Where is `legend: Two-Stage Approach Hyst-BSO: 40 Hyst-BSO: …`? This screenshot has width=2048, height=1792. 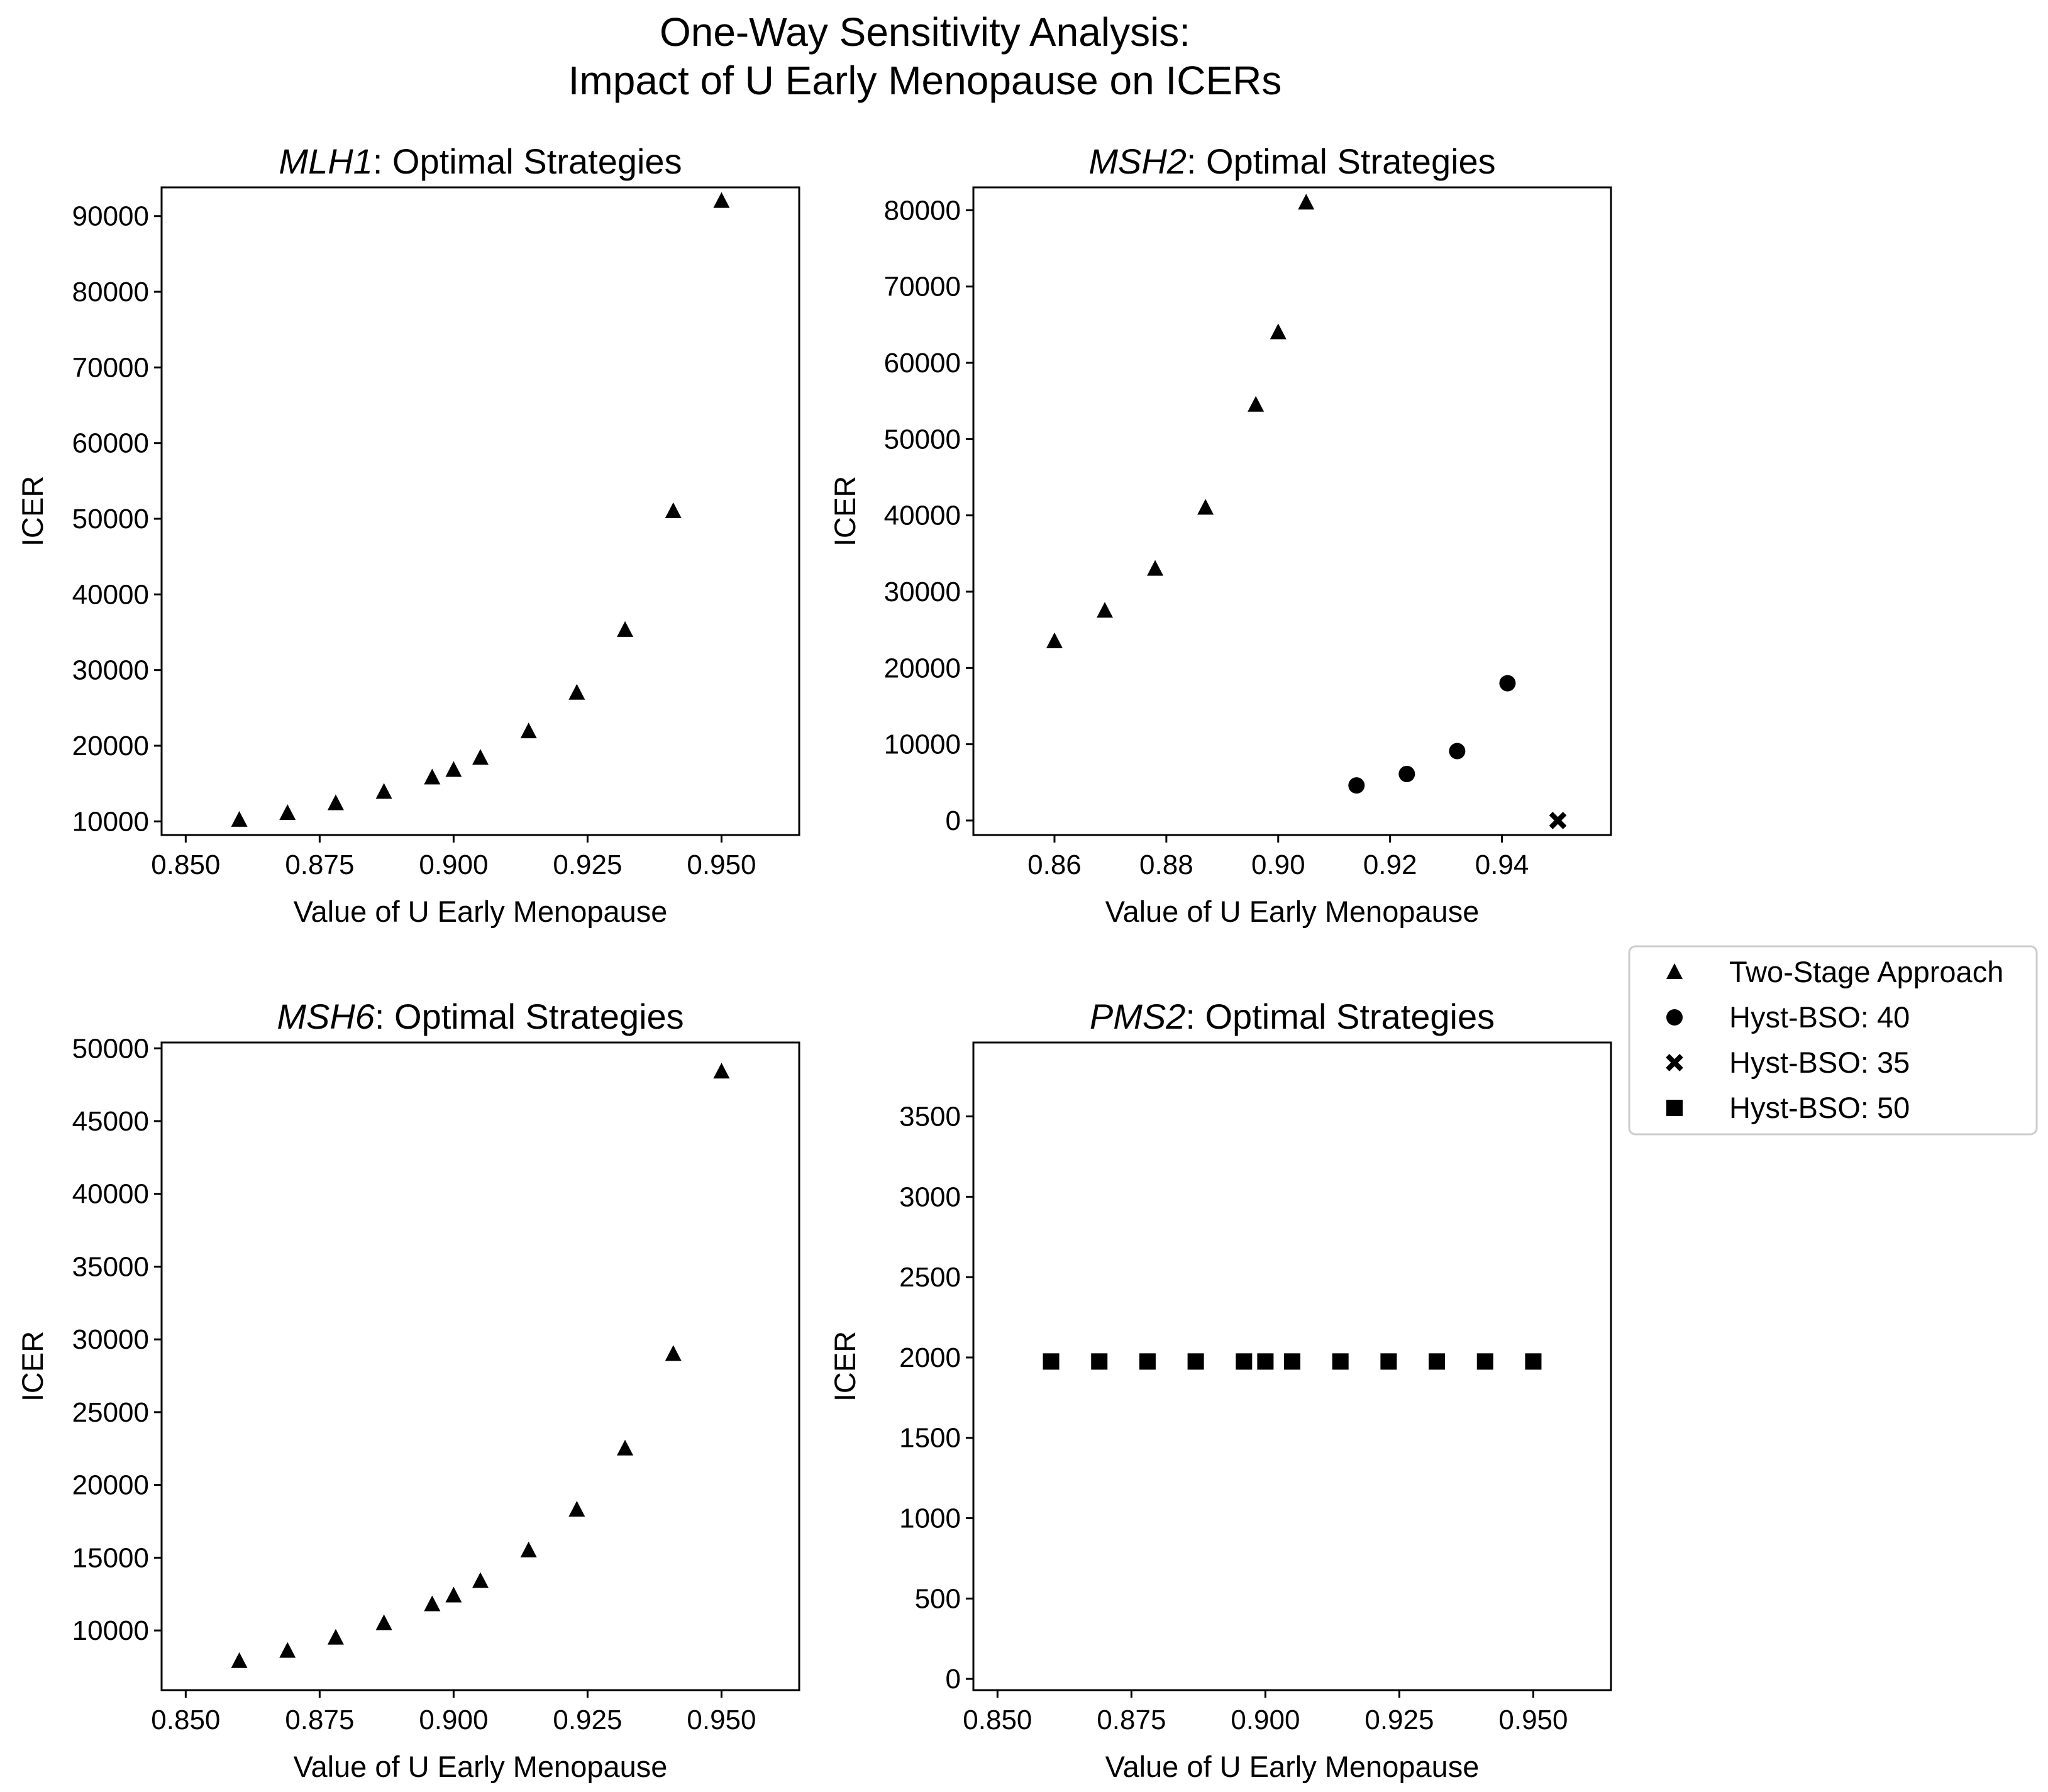 legend: Two-Stage Approach Hyst-BSO: 40 Hyst-BSO: … is located at coordinates (1833, 1041).